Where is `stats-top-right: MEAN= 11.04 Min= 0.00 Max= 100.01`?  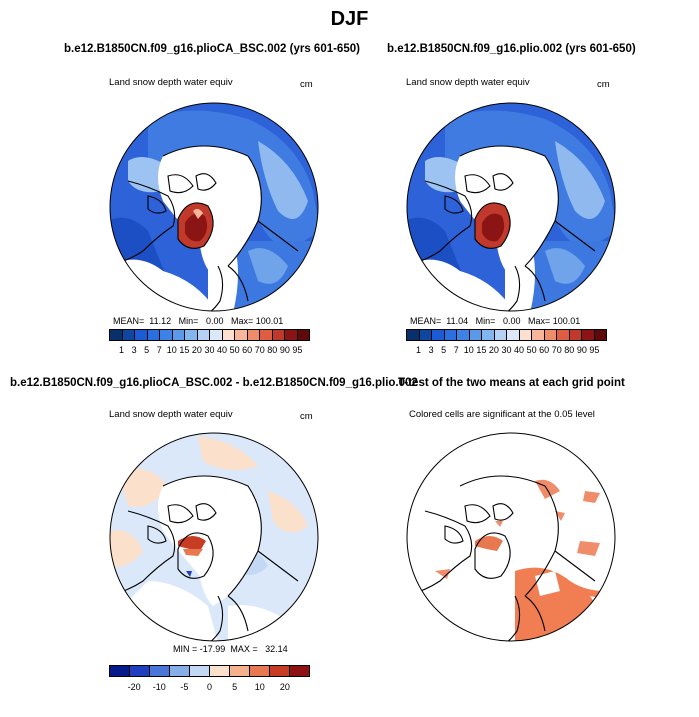 stats-top-right: MEAN= 11.04 Min= 0.00 Max= 100.01 is located at coordinates (495, 321).